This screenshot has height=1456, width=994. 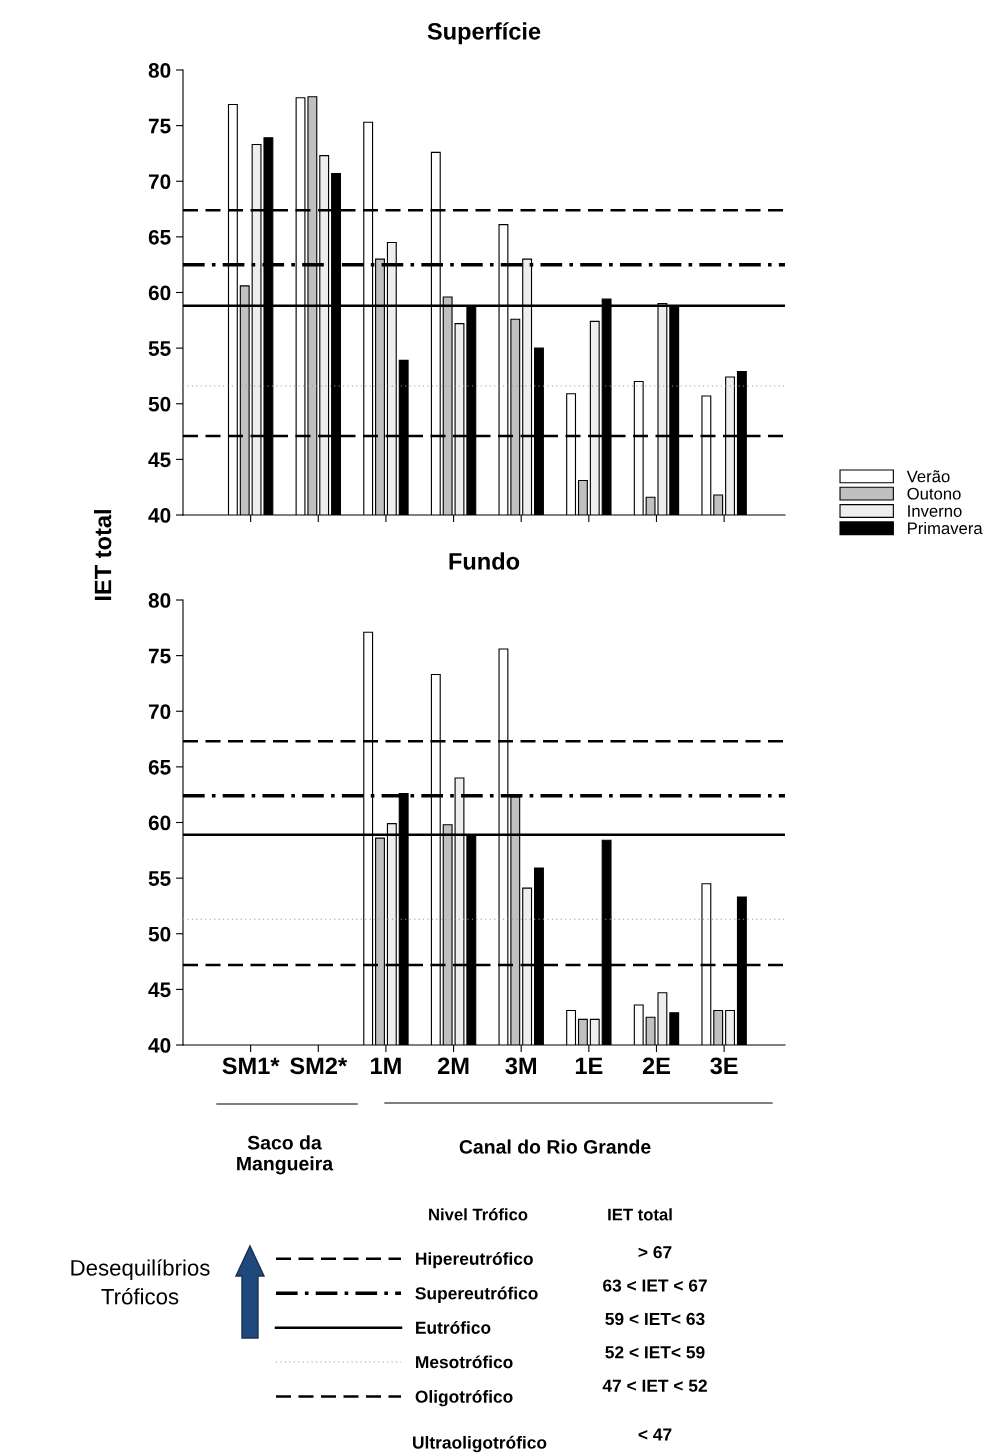 I want to click on text: 59 < IET< 63, so click(x=655, y=1319).